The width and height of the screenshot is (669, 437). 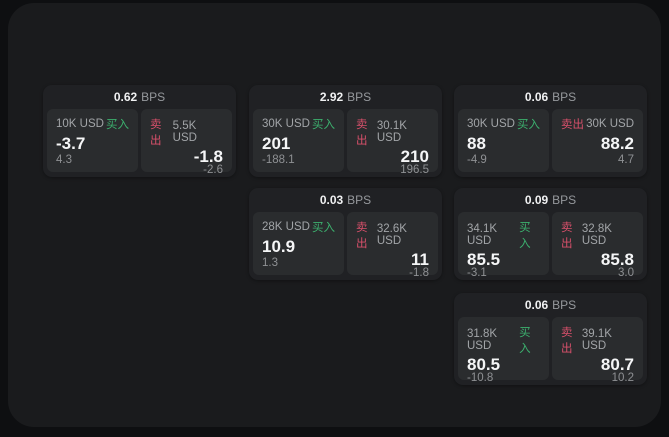 I want to click on sell-tile: 卖出 5.5K USD -1.8 -2.6, so click(x=186, y=142).